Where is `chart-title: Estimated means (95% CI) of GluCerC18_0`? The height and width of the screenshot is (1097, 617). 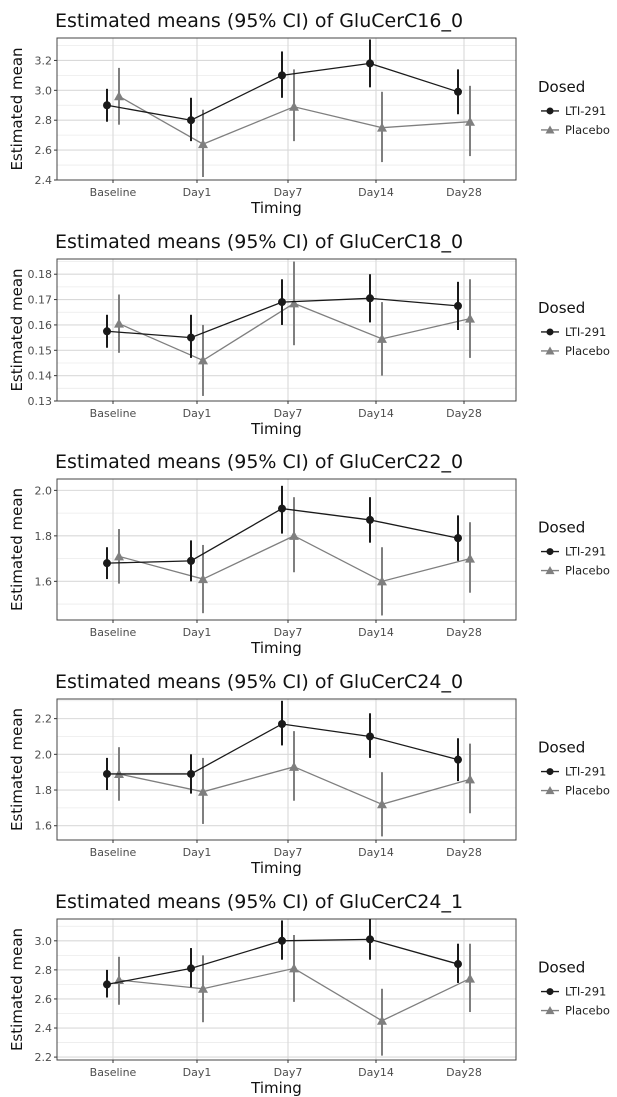
chart-title: Estimated means (95% CI) of GluCerC18_0 is located at coordinates (259, 242).